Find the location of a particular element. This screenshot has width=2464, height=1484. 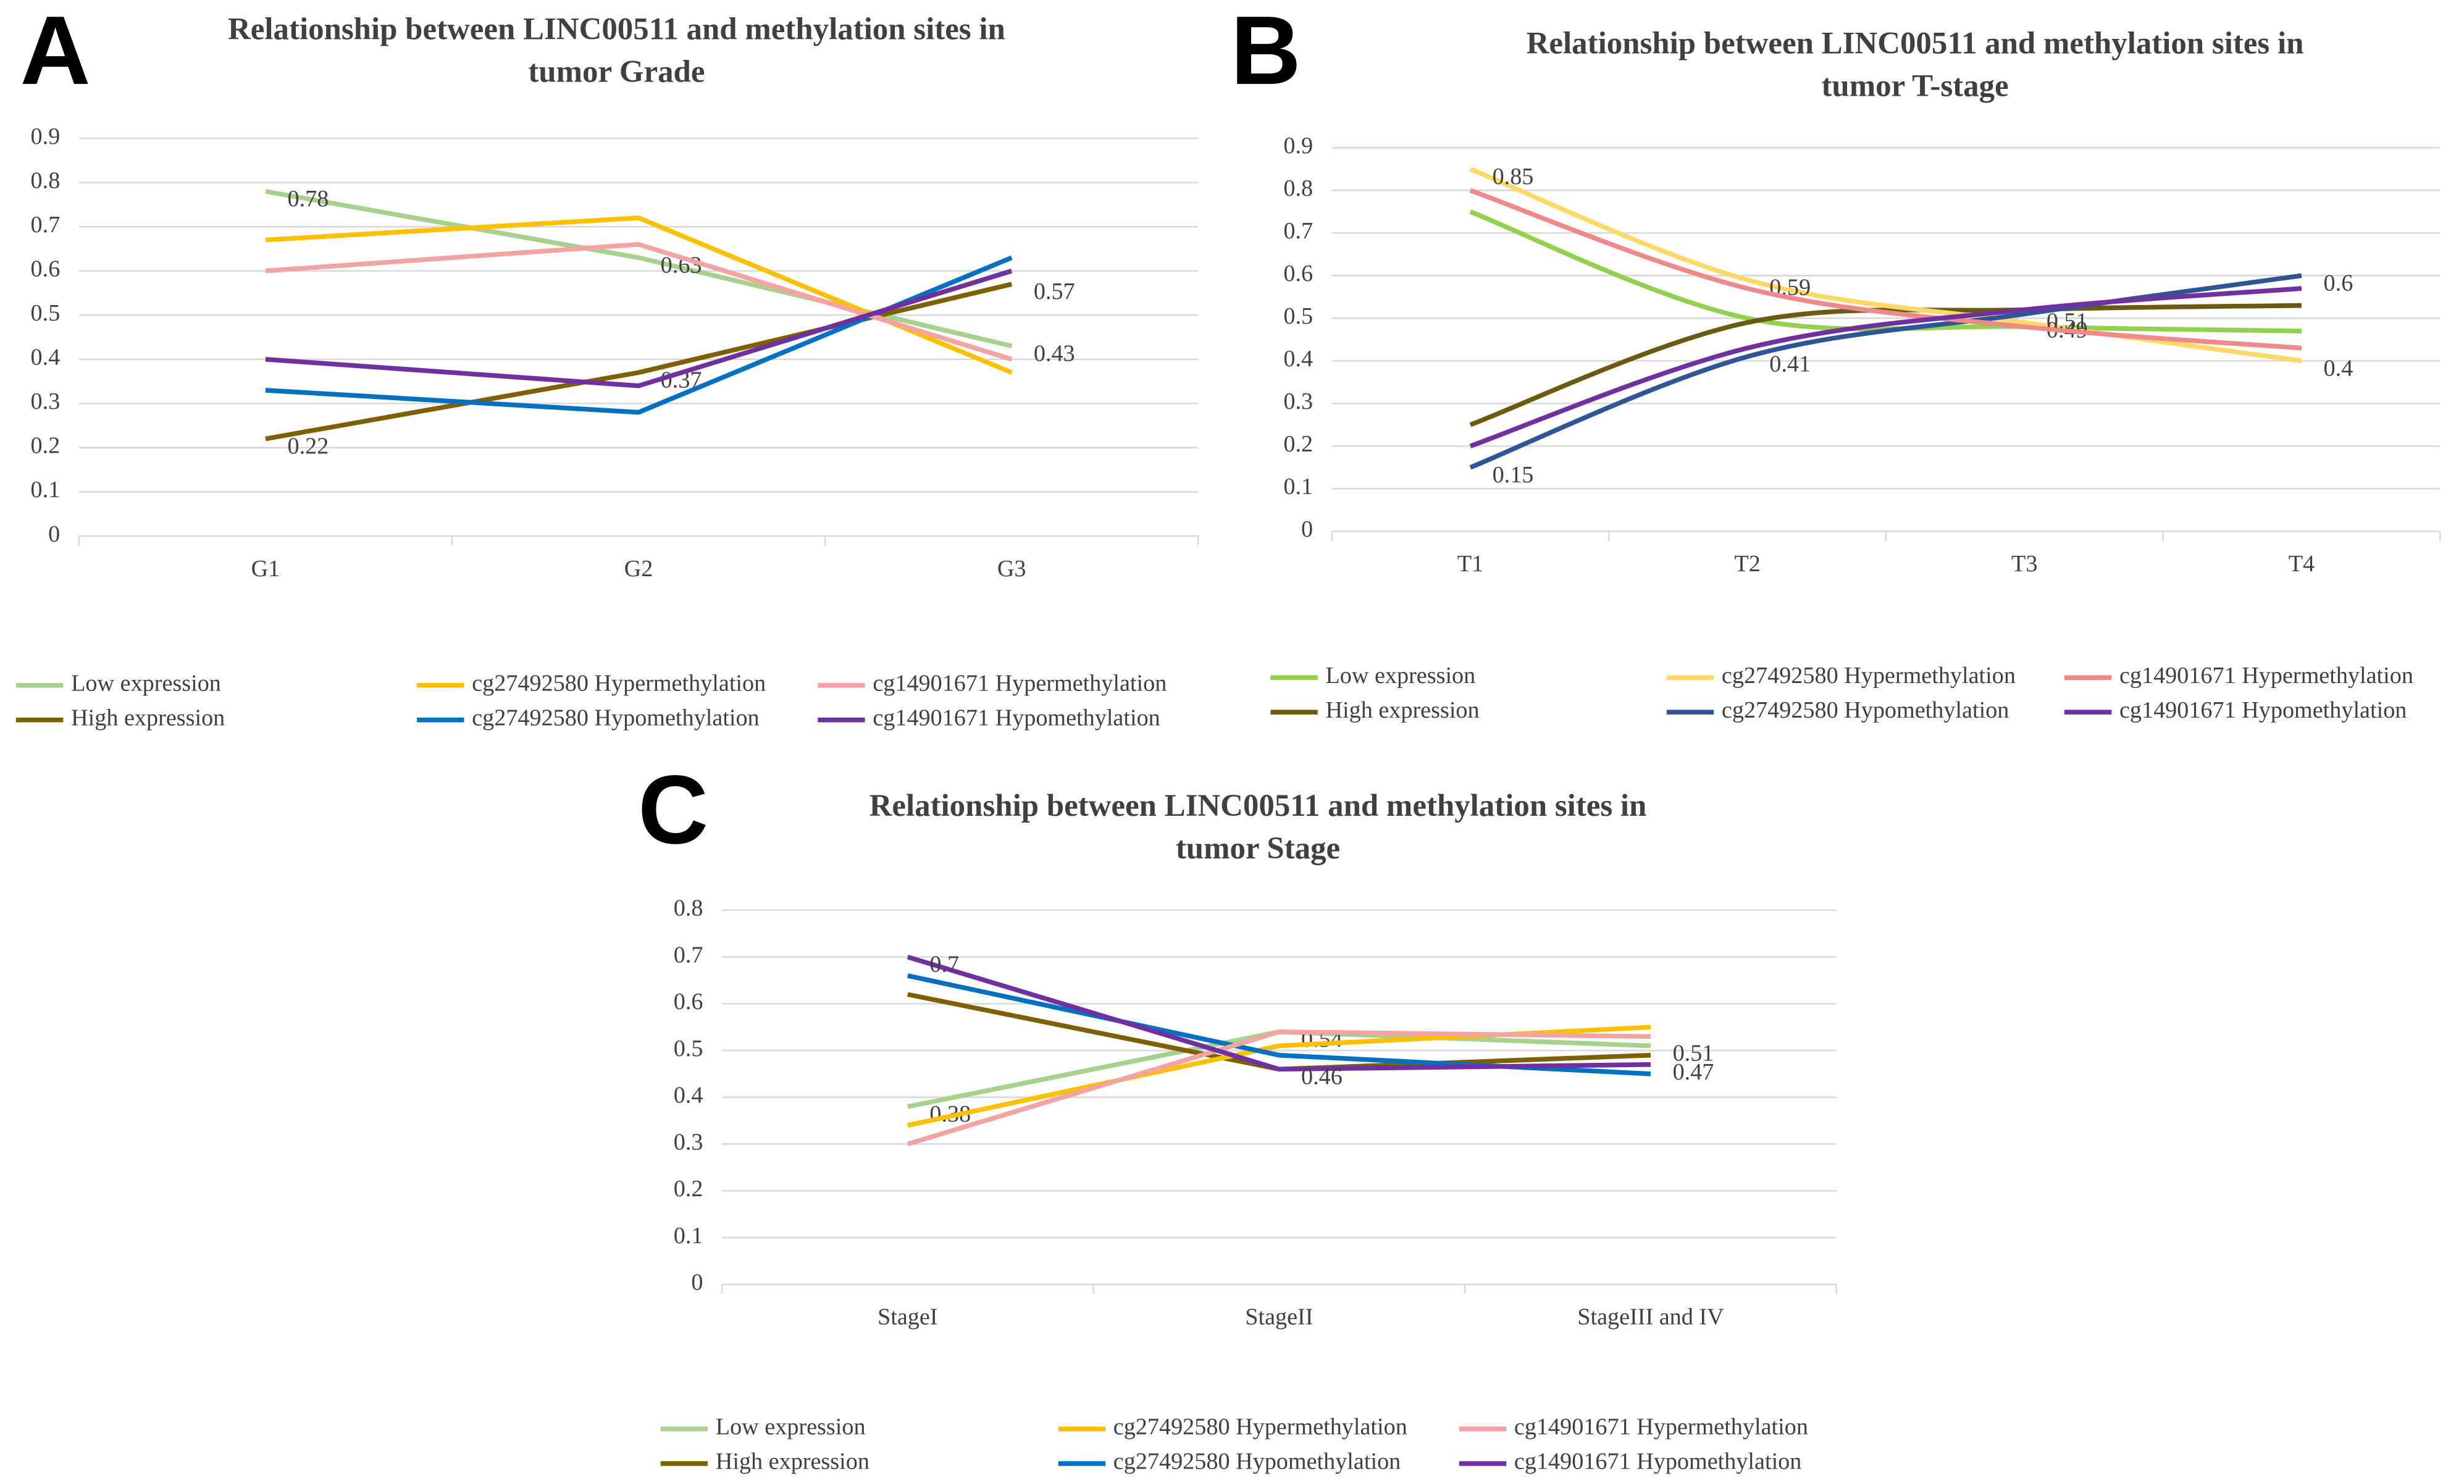

data-label: 0.57 is located at coordinates (1054, 291).